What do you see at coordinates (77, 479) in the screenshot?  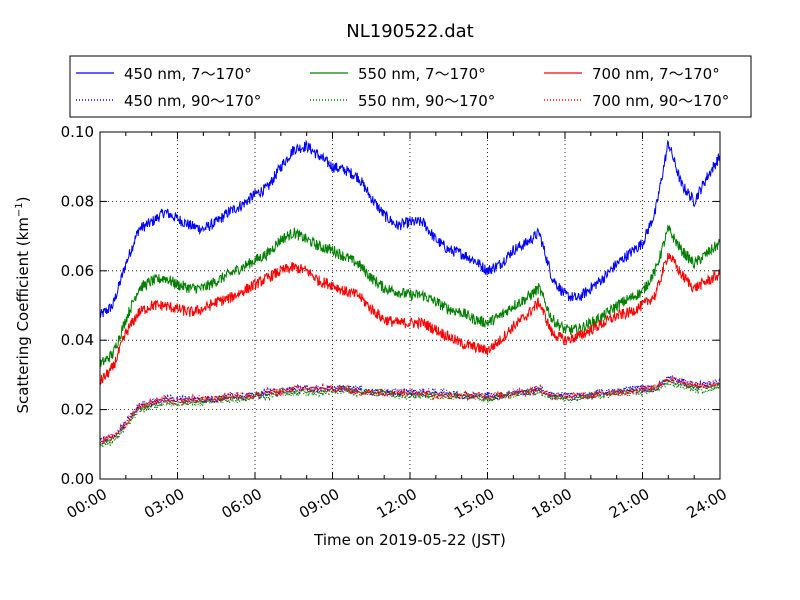 I see `y-tick-label: 0.00` at bounding box center [77, 479].